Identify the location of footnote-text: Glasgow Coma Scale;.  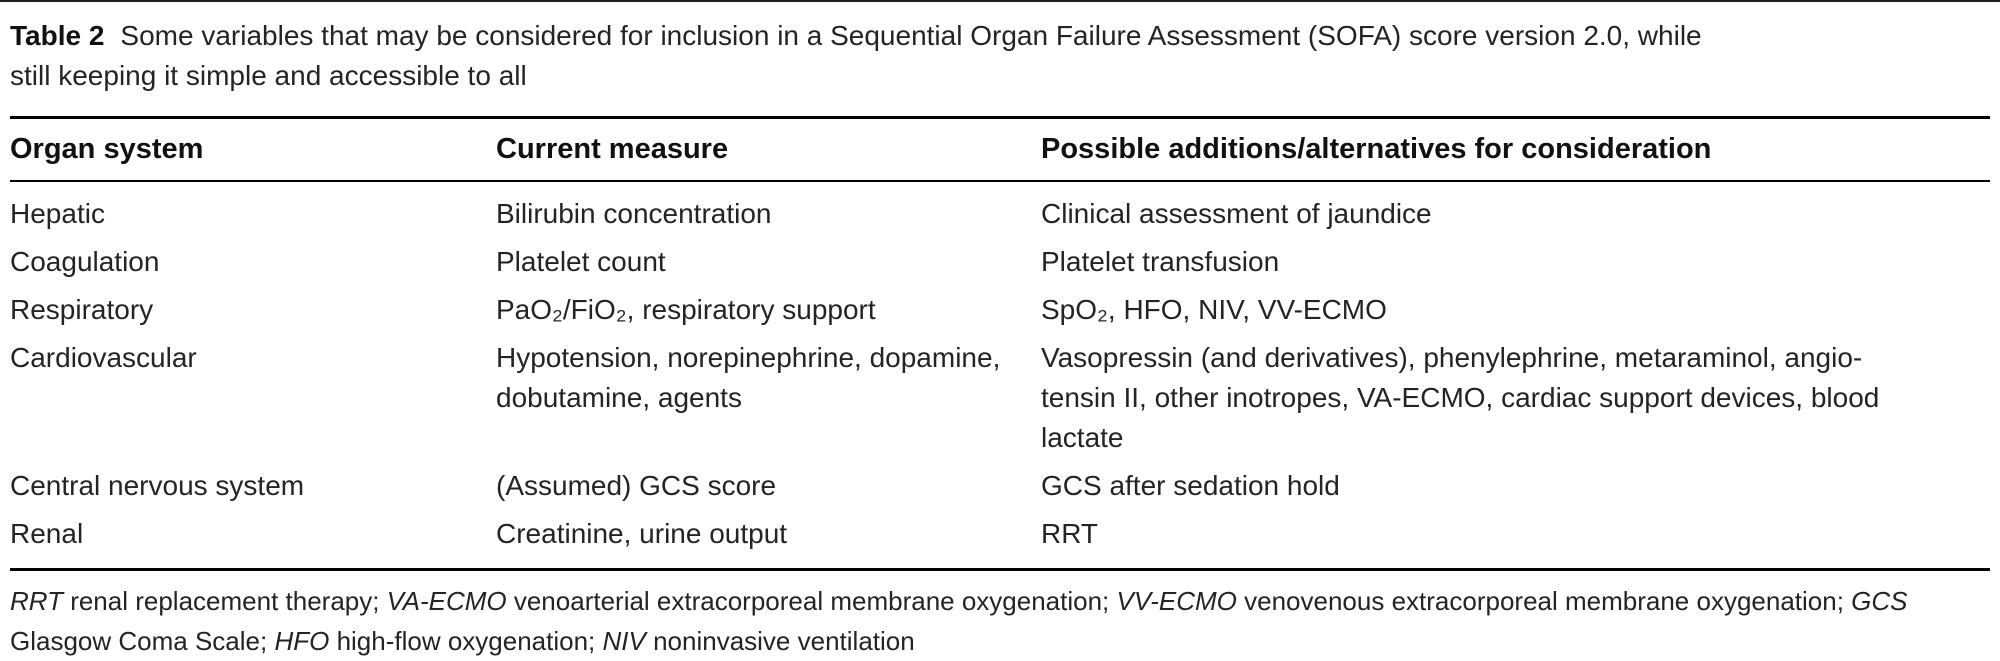
(142, 641).